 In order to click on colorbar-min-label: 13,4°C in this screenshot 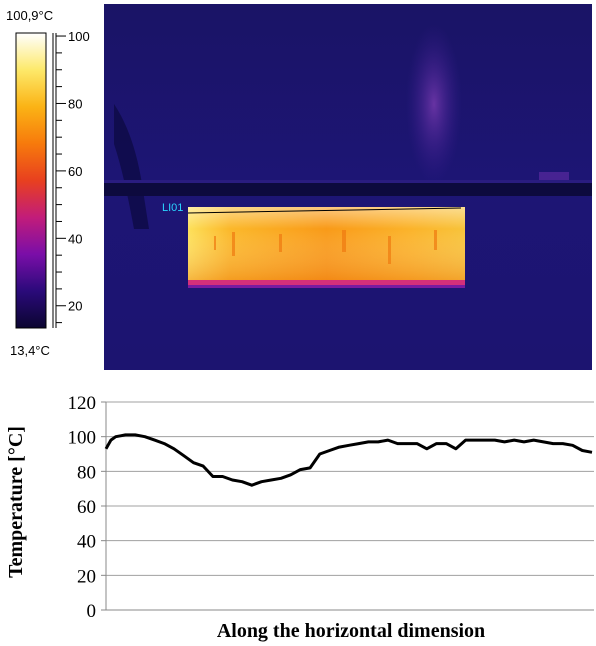, I will do `click(30, 350)`.